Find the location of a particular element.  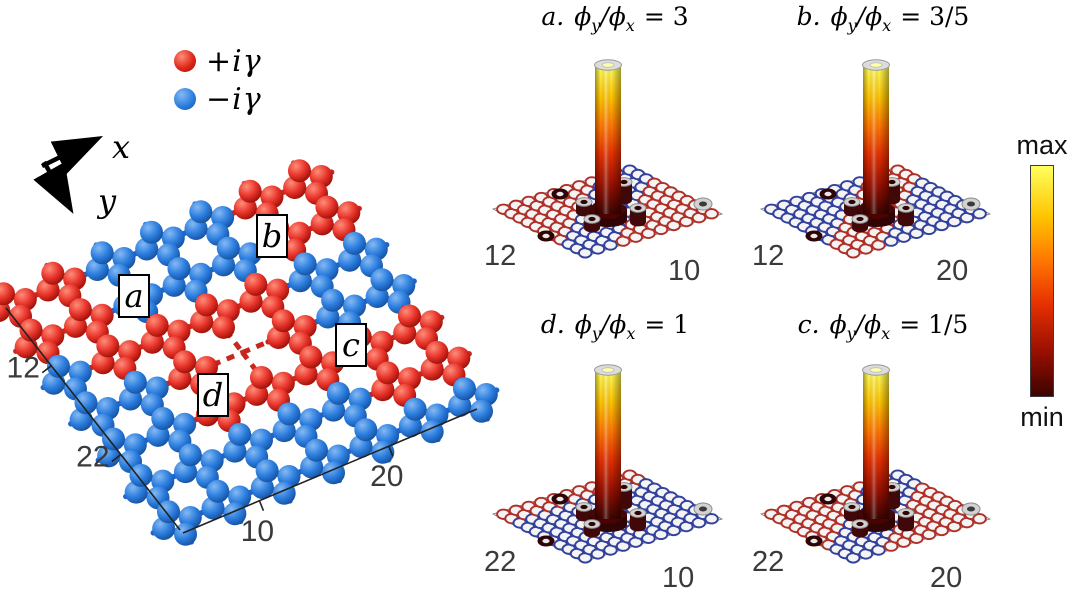

subplot-d-index: d. is located at coordinates (552, 324).